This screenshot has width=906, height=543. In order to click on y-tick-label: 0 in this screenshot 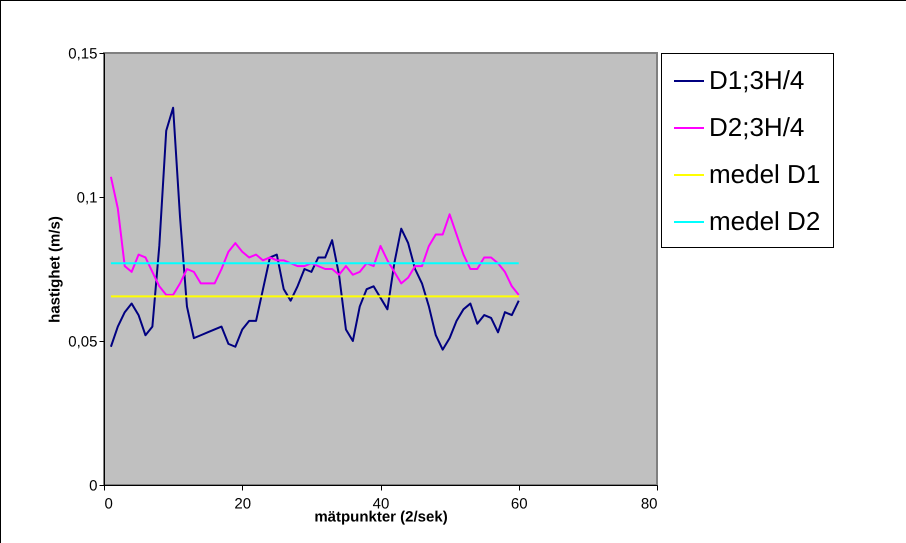, I will do `click(93, 486)`.